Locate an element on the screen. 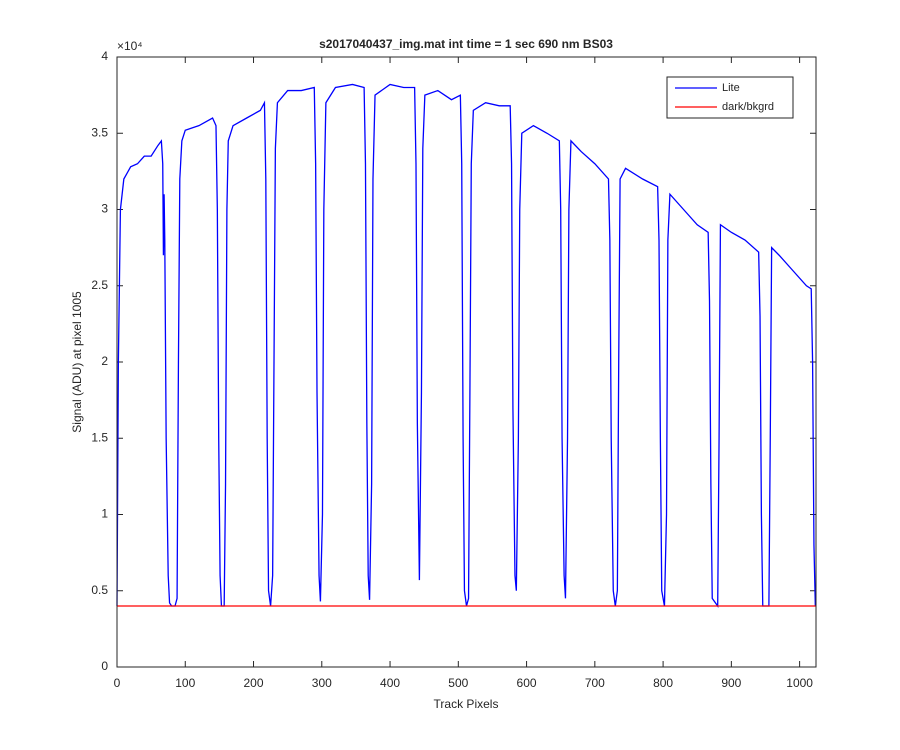  x-tick-label: 900 is located at coordinates (731, 683).